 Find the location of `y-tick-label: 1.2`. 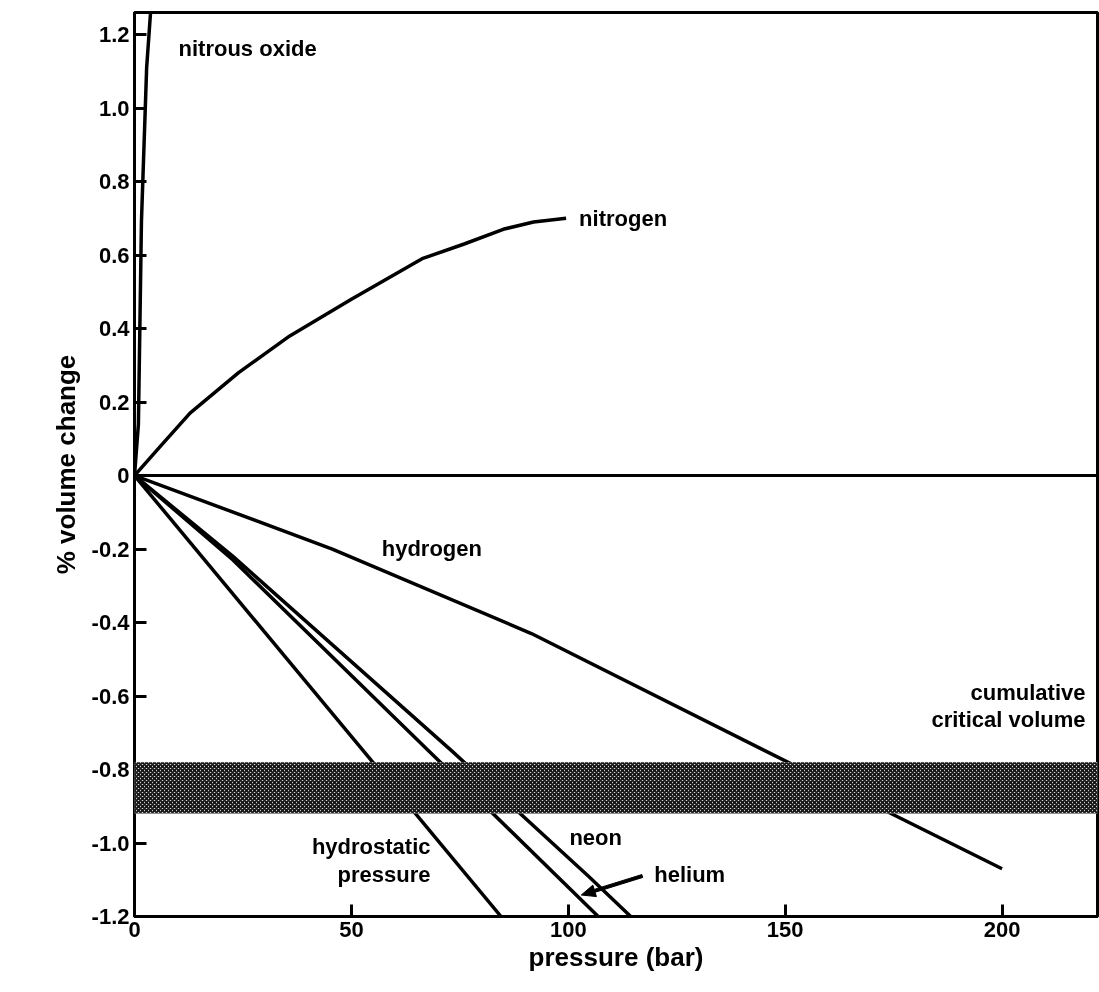

y-tick-label: 1.2 is located at coordinates (114, 35).